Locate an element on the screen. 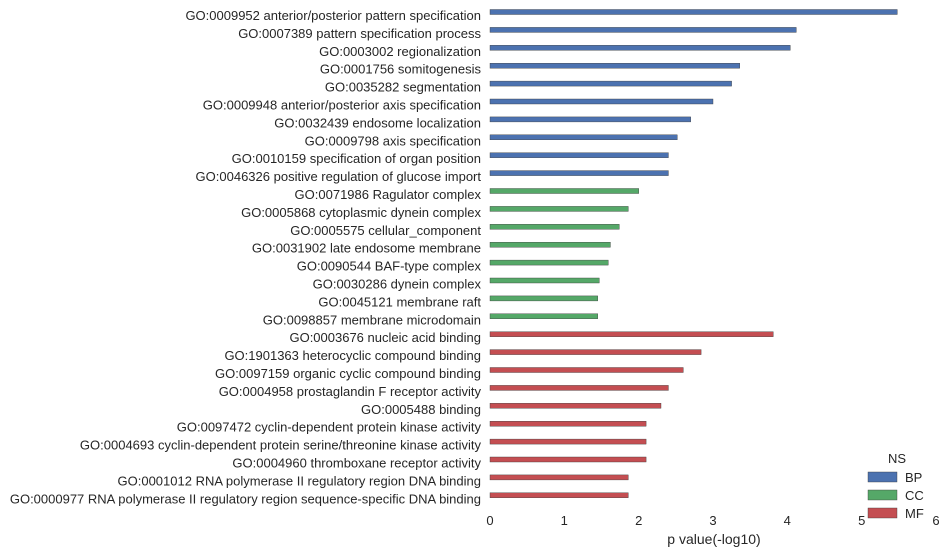 This screenshot has height=557, width=947. category-label: GO:0090544 BAF-type complex is located at coordinates (389, 266).